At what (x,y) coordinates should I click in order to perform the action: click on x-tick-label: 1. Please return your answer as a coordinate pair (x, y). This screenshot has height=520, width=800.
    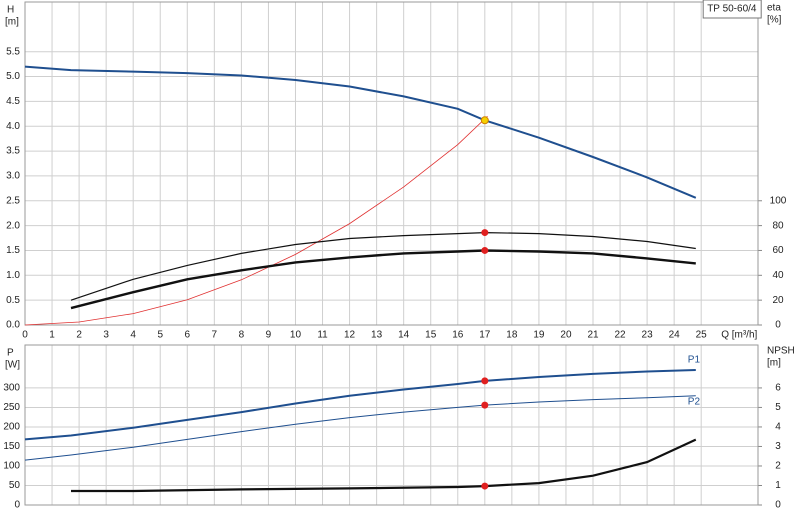
    Looking at the image, I should click on (52, 335).